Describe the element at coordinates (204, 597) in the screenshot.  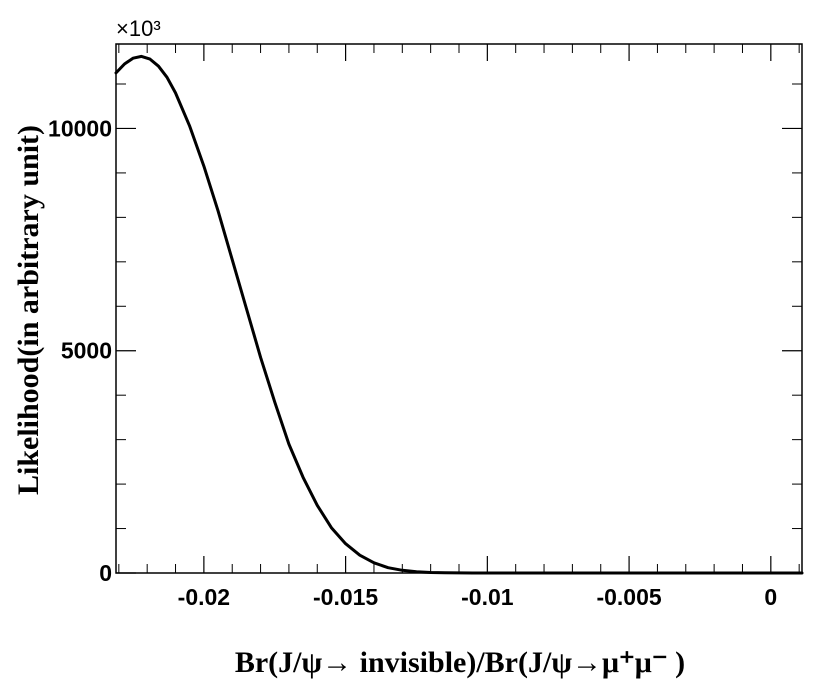
I see `x-tick-label: -0.02` at that location.